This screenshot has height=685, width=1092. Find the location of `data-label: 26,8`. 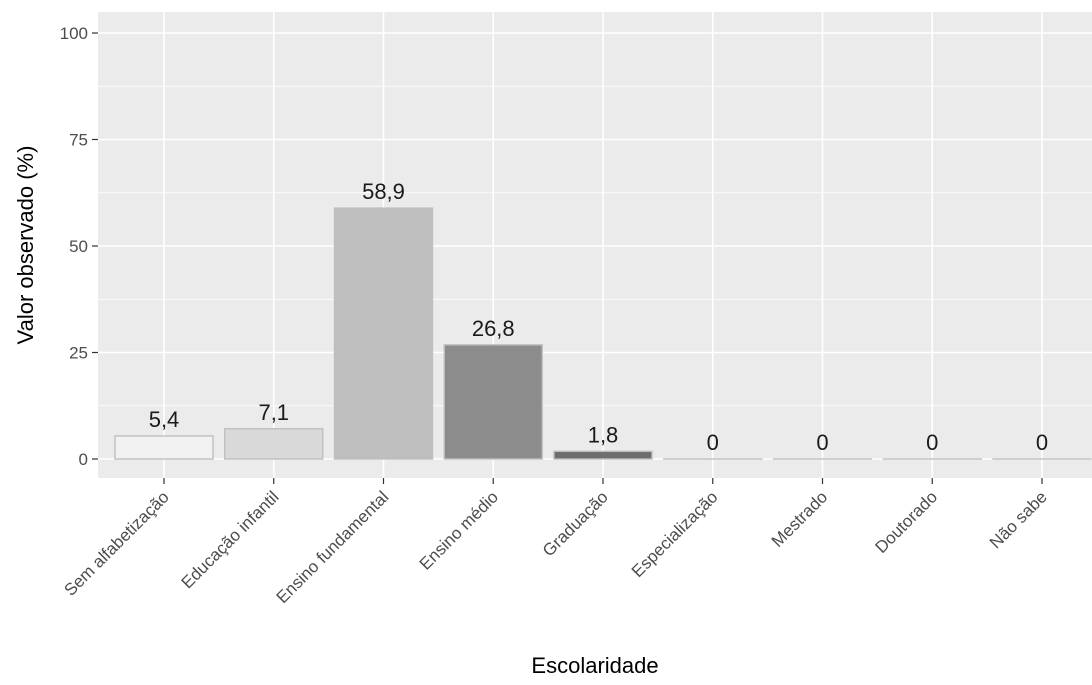

data-label: 26,8 is located at coordinates (493, 328).